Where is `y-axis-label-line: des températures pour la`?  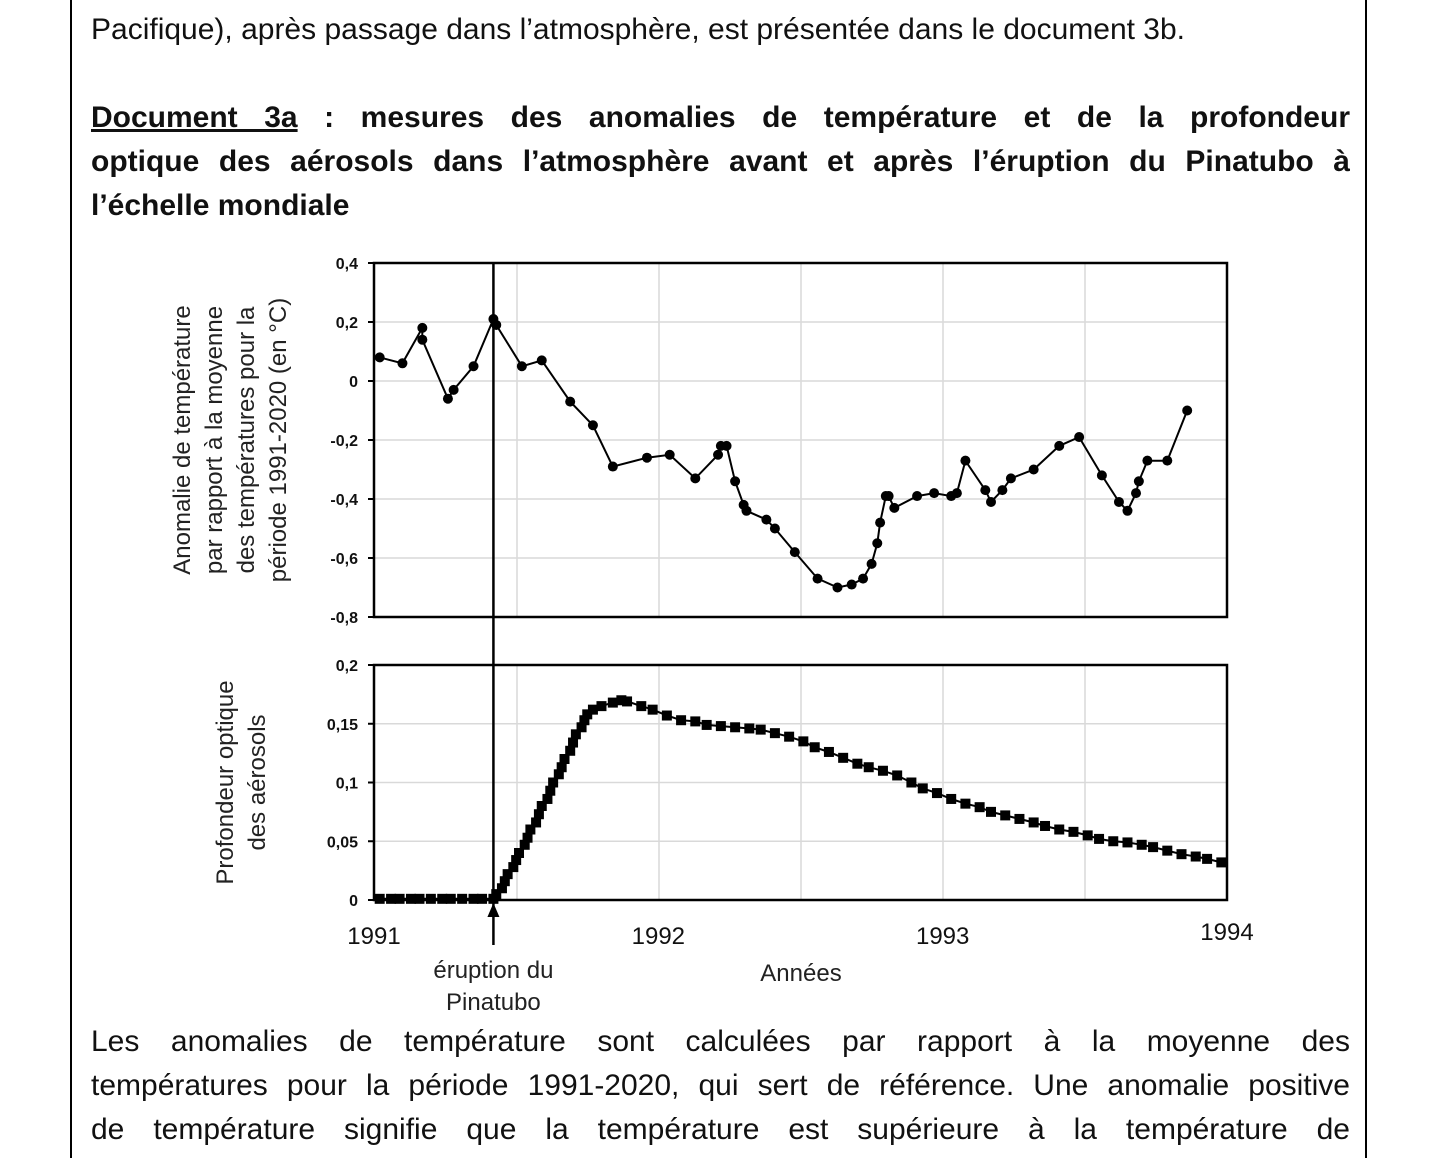
y-axis-label-line: des températures pour la is located at coordinates (246, 439).